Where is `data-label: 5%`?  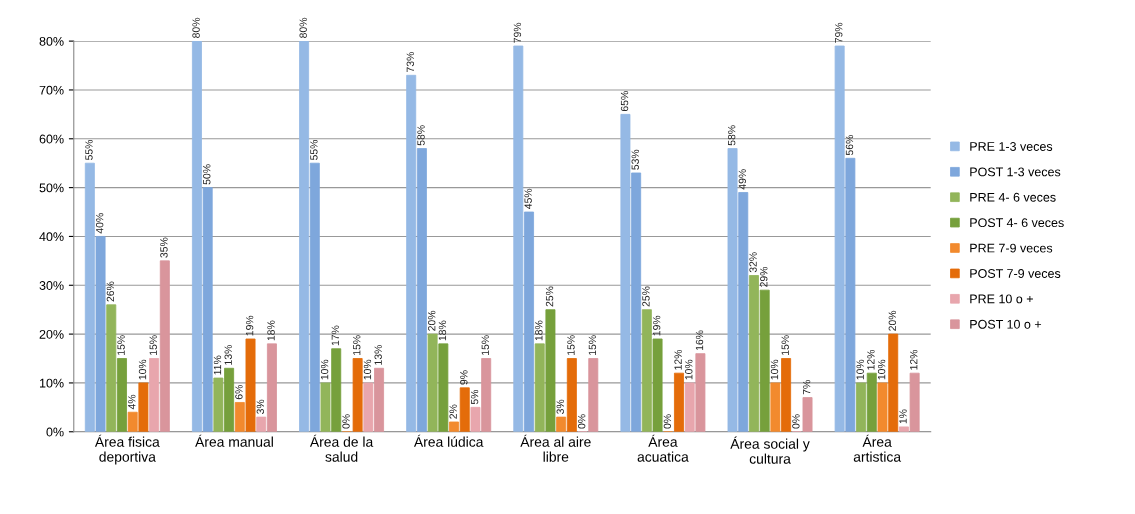
data-label: 5% is located at coordinates (474, 397).